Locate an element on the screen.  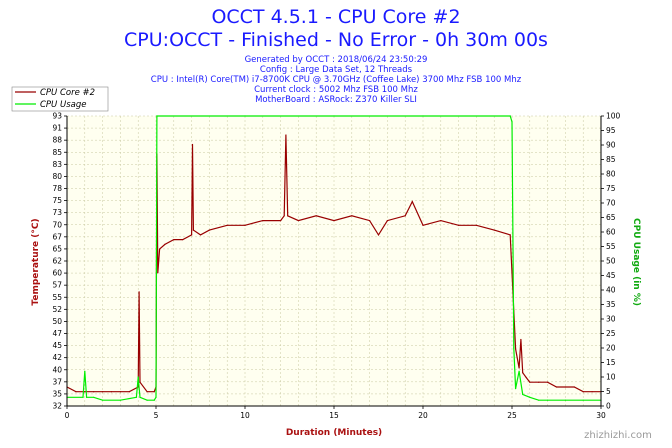
y2-tick-label: 5 is located at coordinates (608, 391).